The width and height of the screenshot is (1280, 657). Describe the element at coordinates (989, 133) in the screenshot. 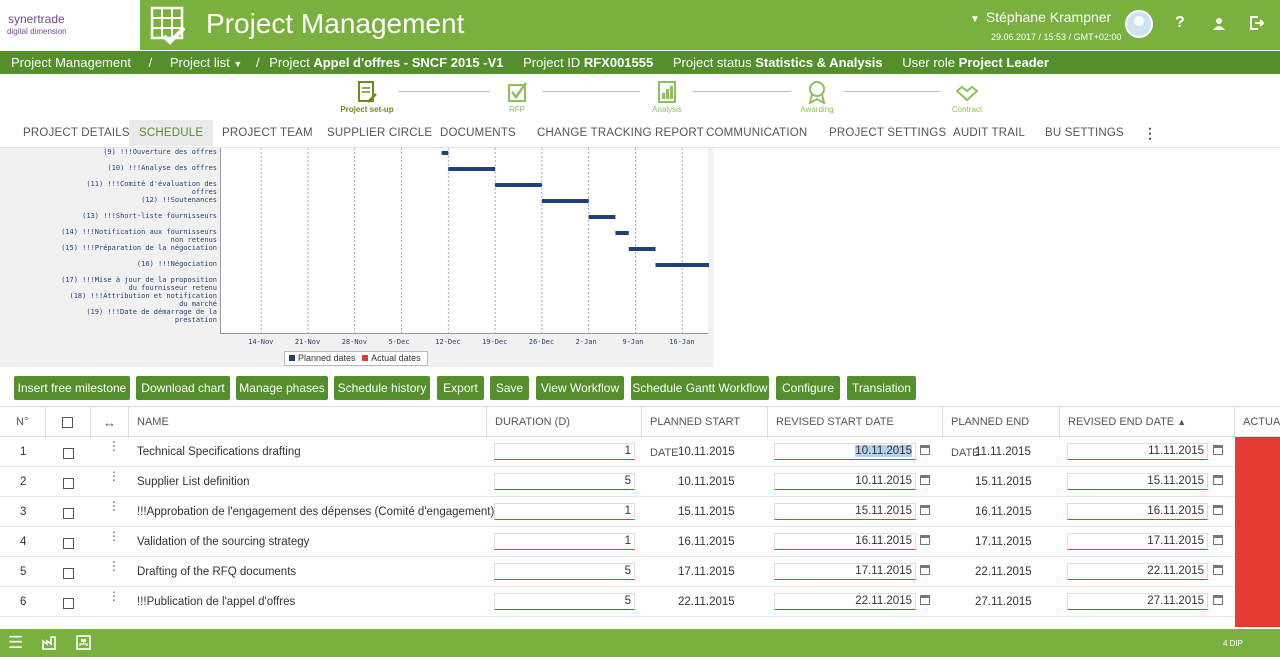

I see `tab-audit-trail: AUDIT TRAIL` at that location.